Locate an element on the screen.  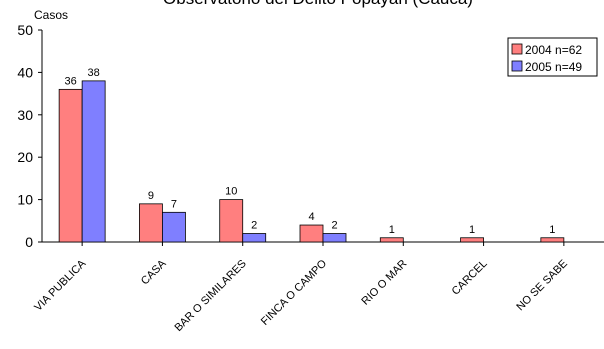
x-tick-label: CASA is located at coordinates (154, 272).